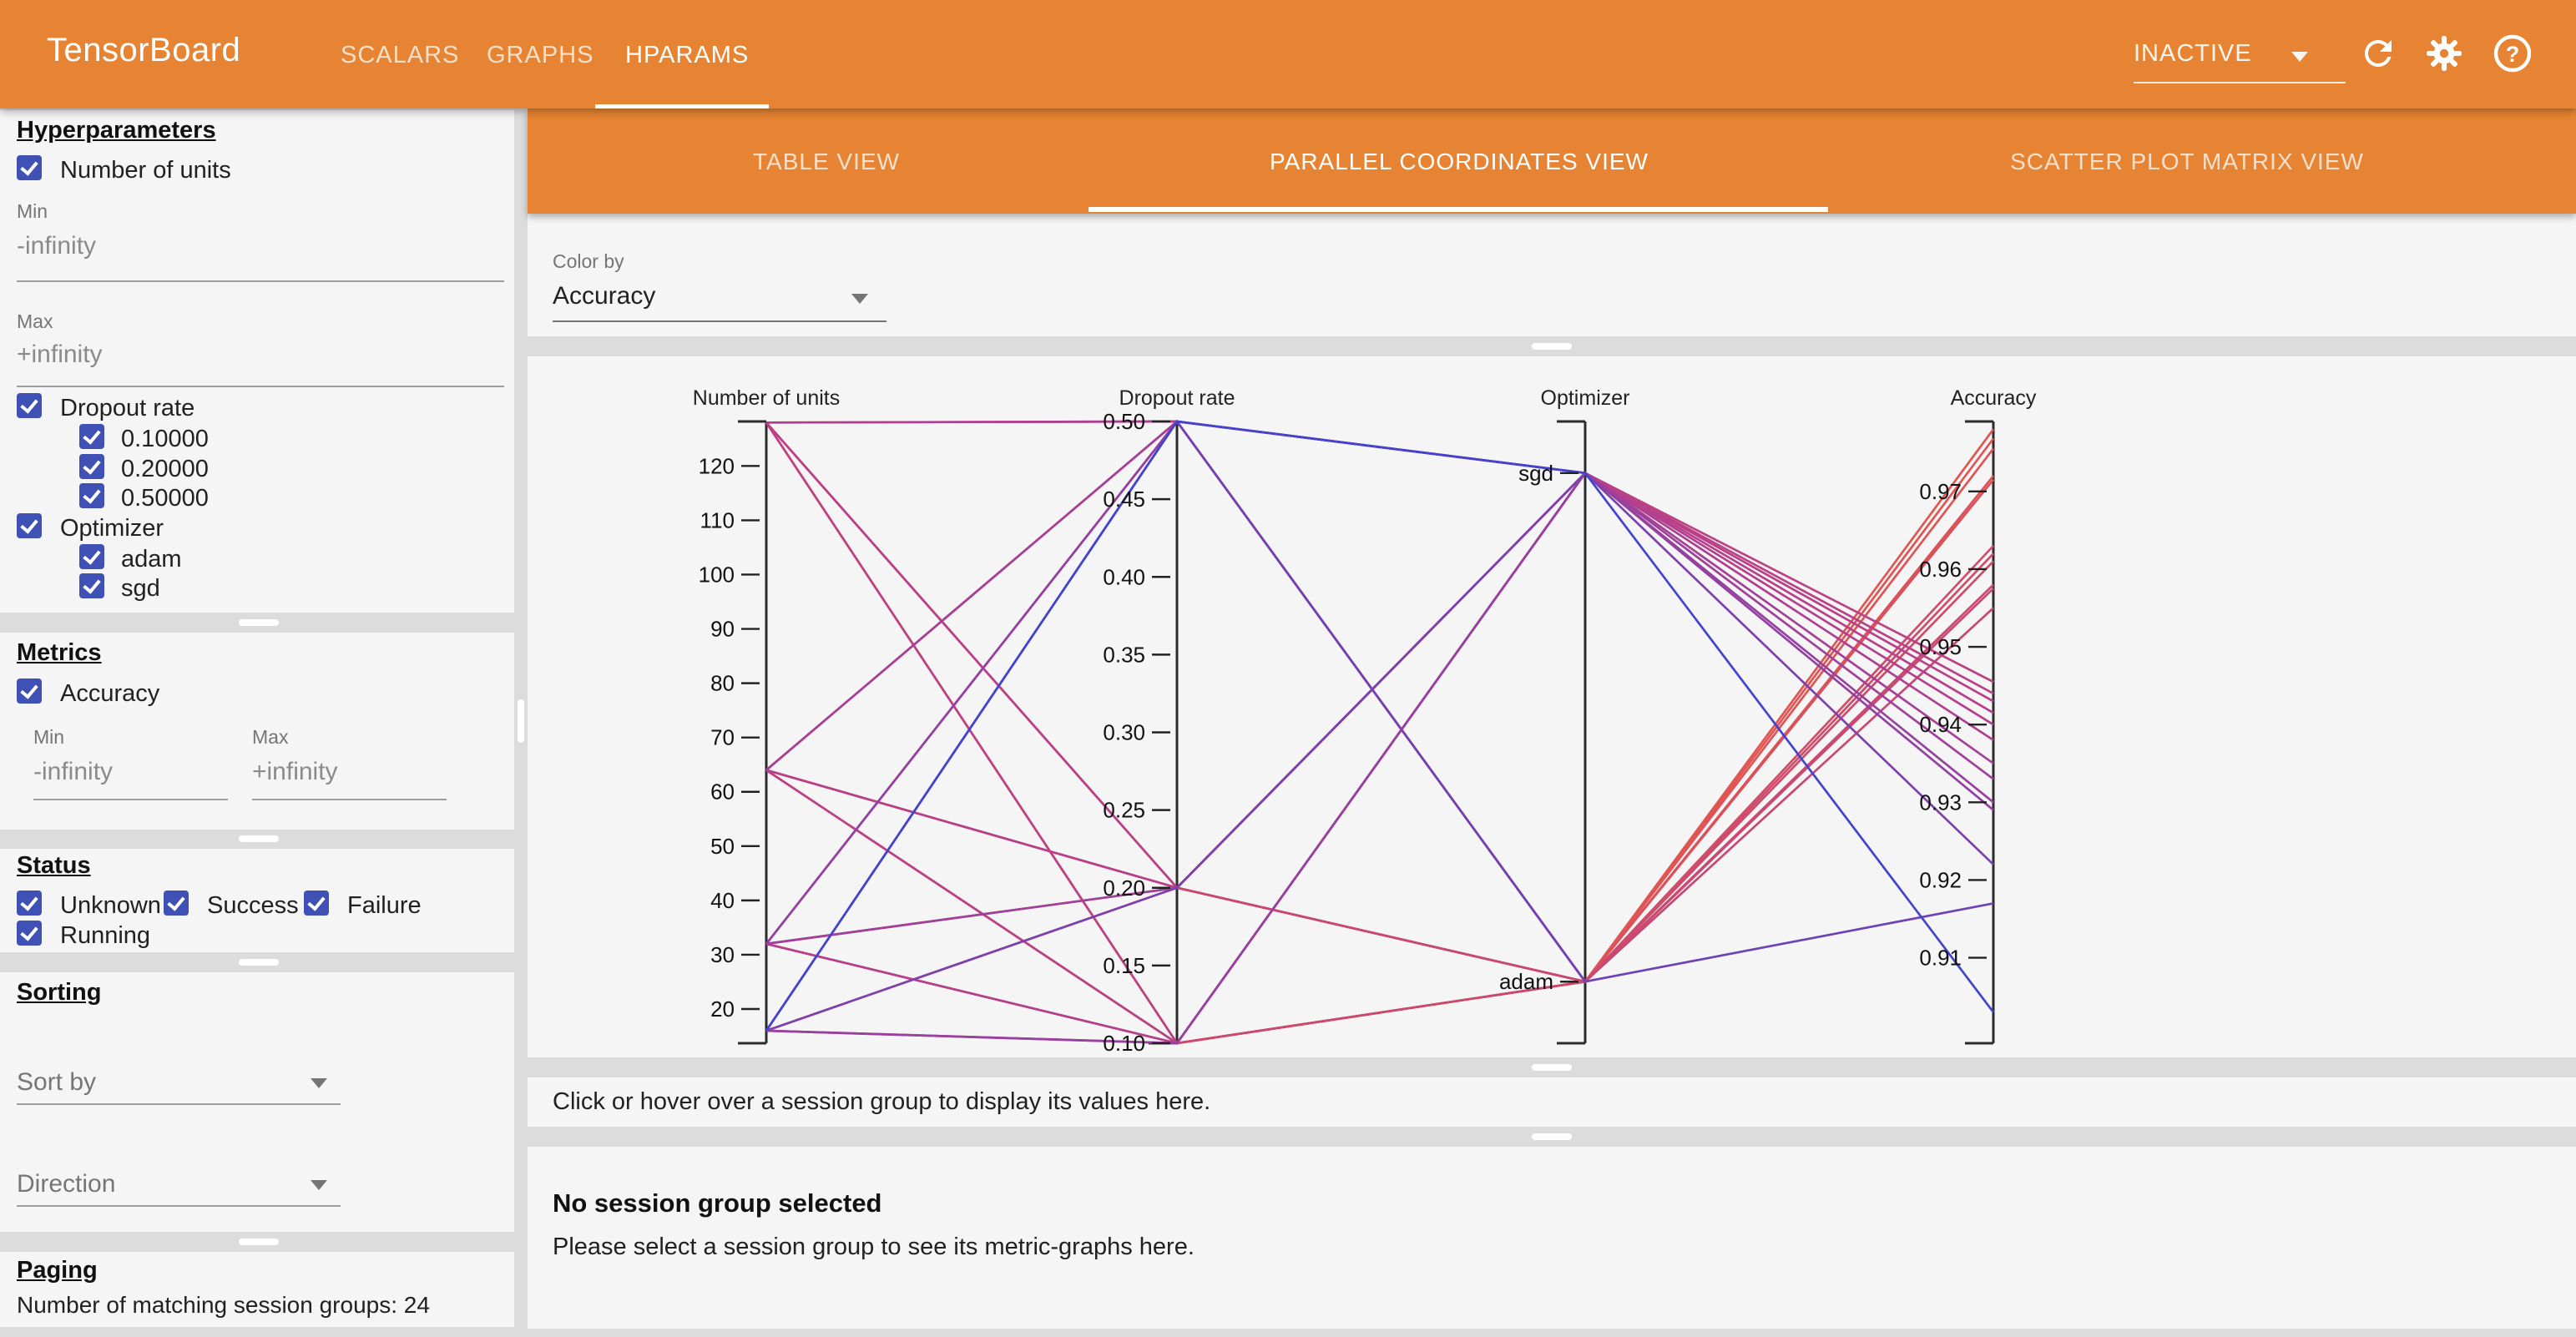 The image size is (2576, 1337). Describe the element at coordinates (1124, 888) in the screenshot. I see `svg-text: 0.20` at that location.